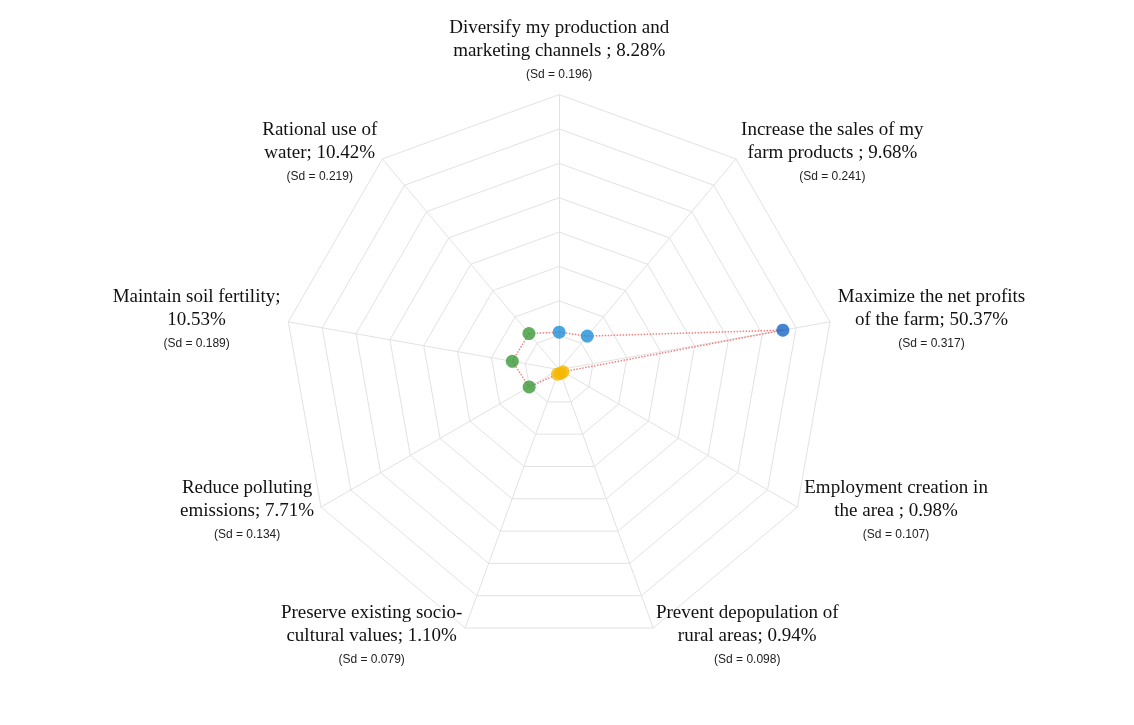 This screenshot has width=1134, height=725. Describe the element at coordinates (320, 150) in the screenshot. I see `spoke-label: Rational use of water; 10.42% (Sd = 0.219)` at that location.